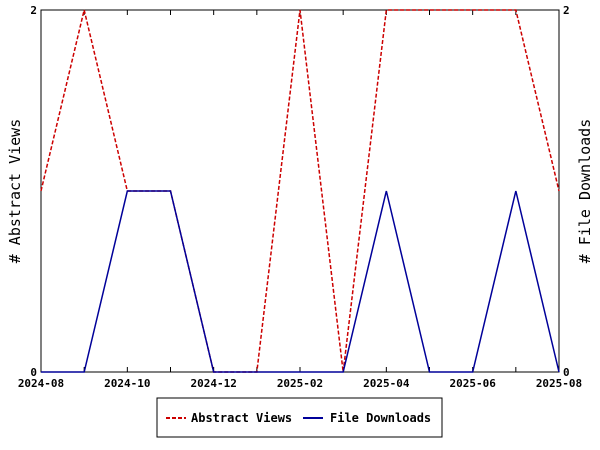  What do you see at coordinates (472, 383) in the screenshot?
I see `x-tick-label: 2025-06` at bounding box center [472, 383].